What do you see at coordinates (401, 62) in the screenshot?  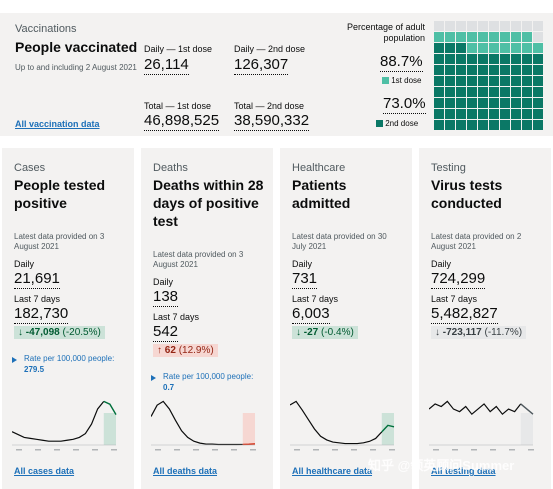 I see `percent-first-value: 88.7%` at bounding box center [401, 62].